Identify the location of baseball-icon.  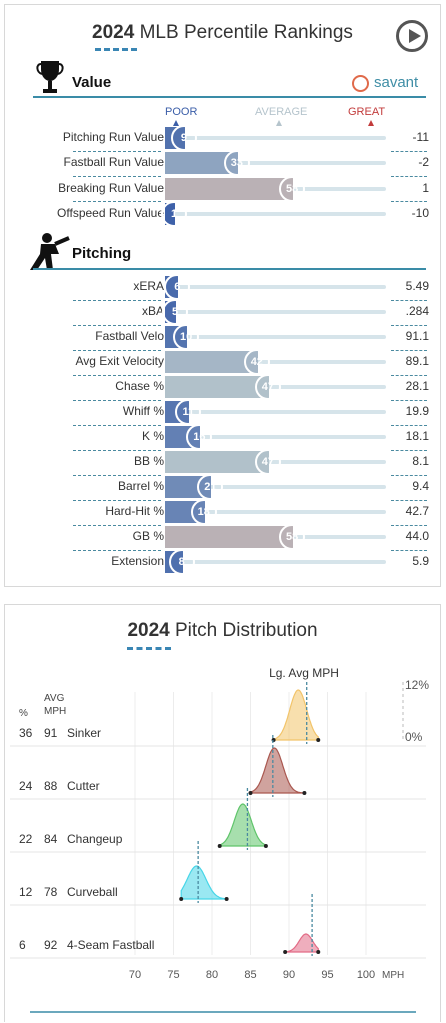
(360, 83).